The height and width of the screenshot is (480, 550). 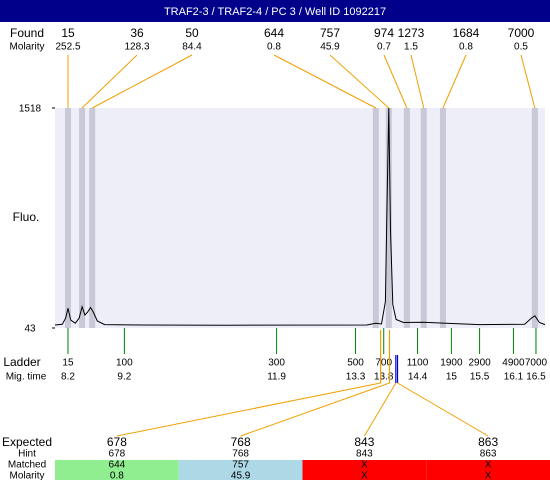 What do you see at coordinates (488, 442) in the screenshot?
I see `expected-size: 863` at bounding box center [488, 442].